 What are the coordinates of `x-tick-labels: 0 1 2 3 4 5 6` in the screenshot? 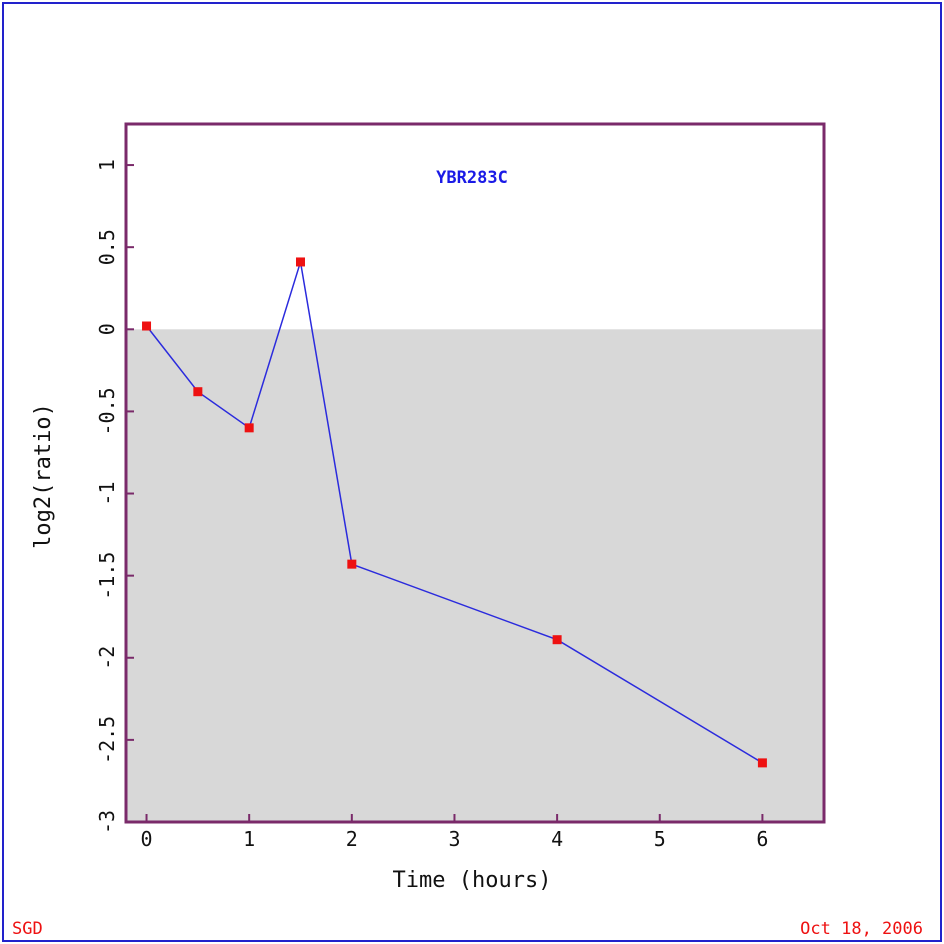 It's located at (455, 839).